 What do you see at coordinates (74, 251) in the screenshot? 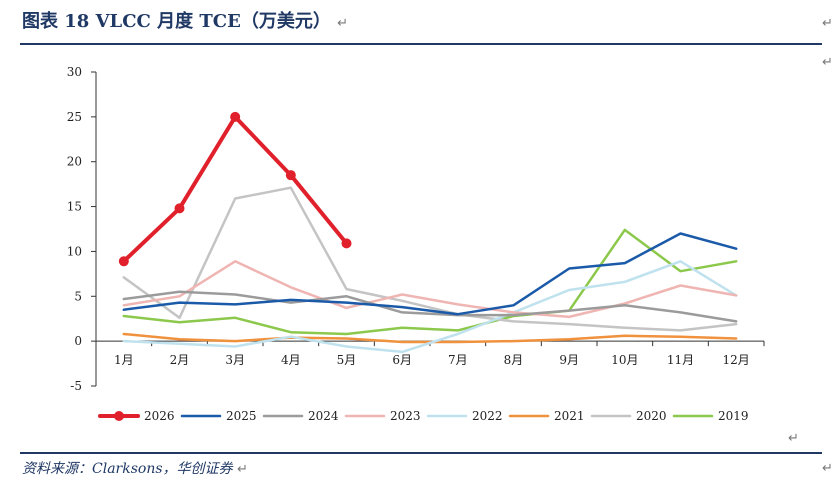
I see `y-tick-label: 10` at bounding box center [74, 251].